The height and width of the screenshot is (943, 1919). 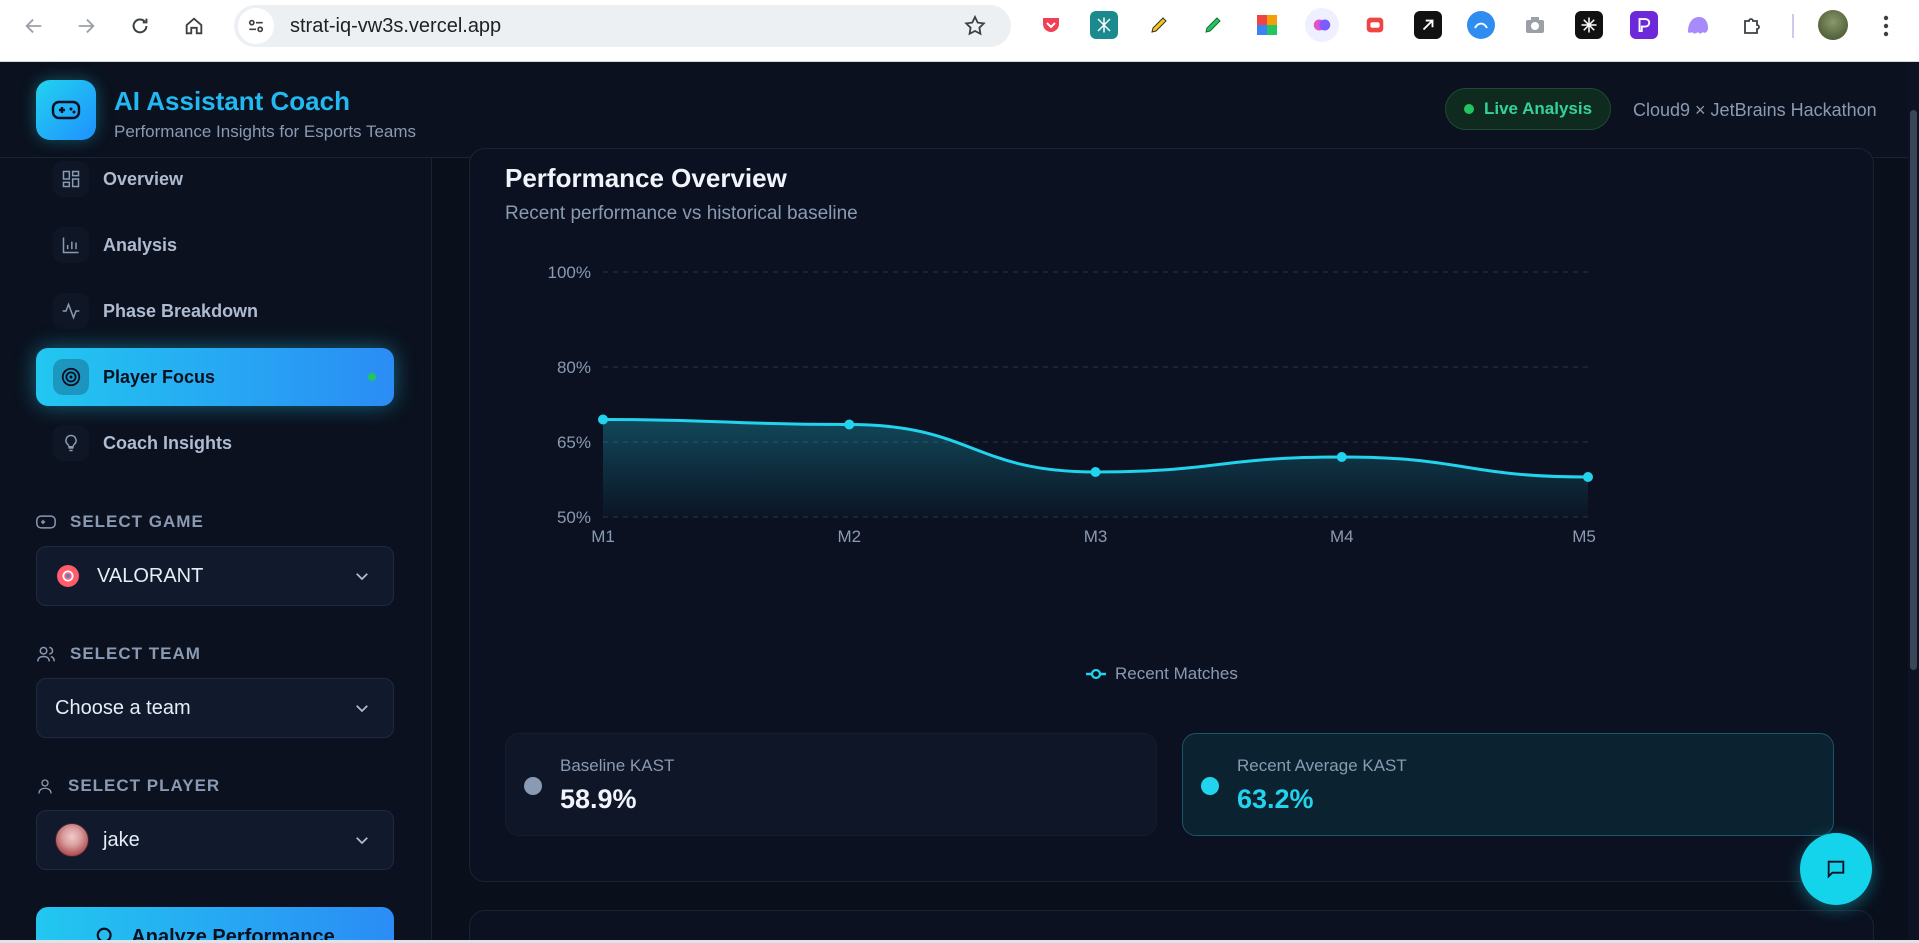 I want to click on sidebar-item-phase-breakdown: Phase Breakdown, so click(x=215, y=311).